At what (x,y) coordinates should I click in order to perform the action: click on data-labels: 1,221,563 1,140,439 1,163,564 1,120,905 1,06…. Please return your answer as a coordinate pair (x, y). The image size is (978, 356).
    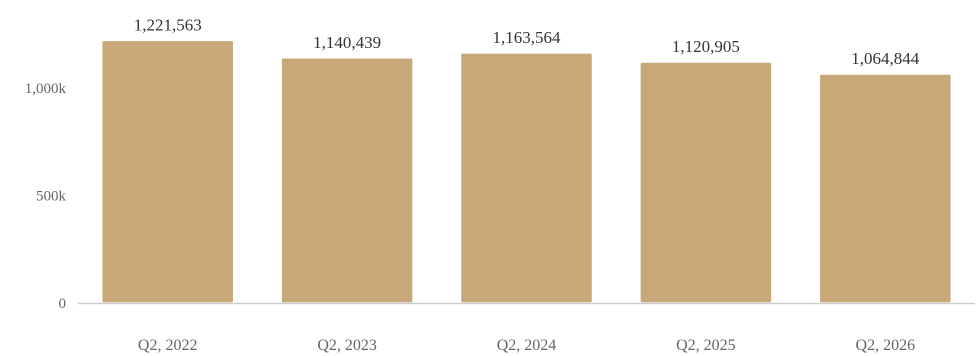
    Looking at the image, I should click on (526, 42).